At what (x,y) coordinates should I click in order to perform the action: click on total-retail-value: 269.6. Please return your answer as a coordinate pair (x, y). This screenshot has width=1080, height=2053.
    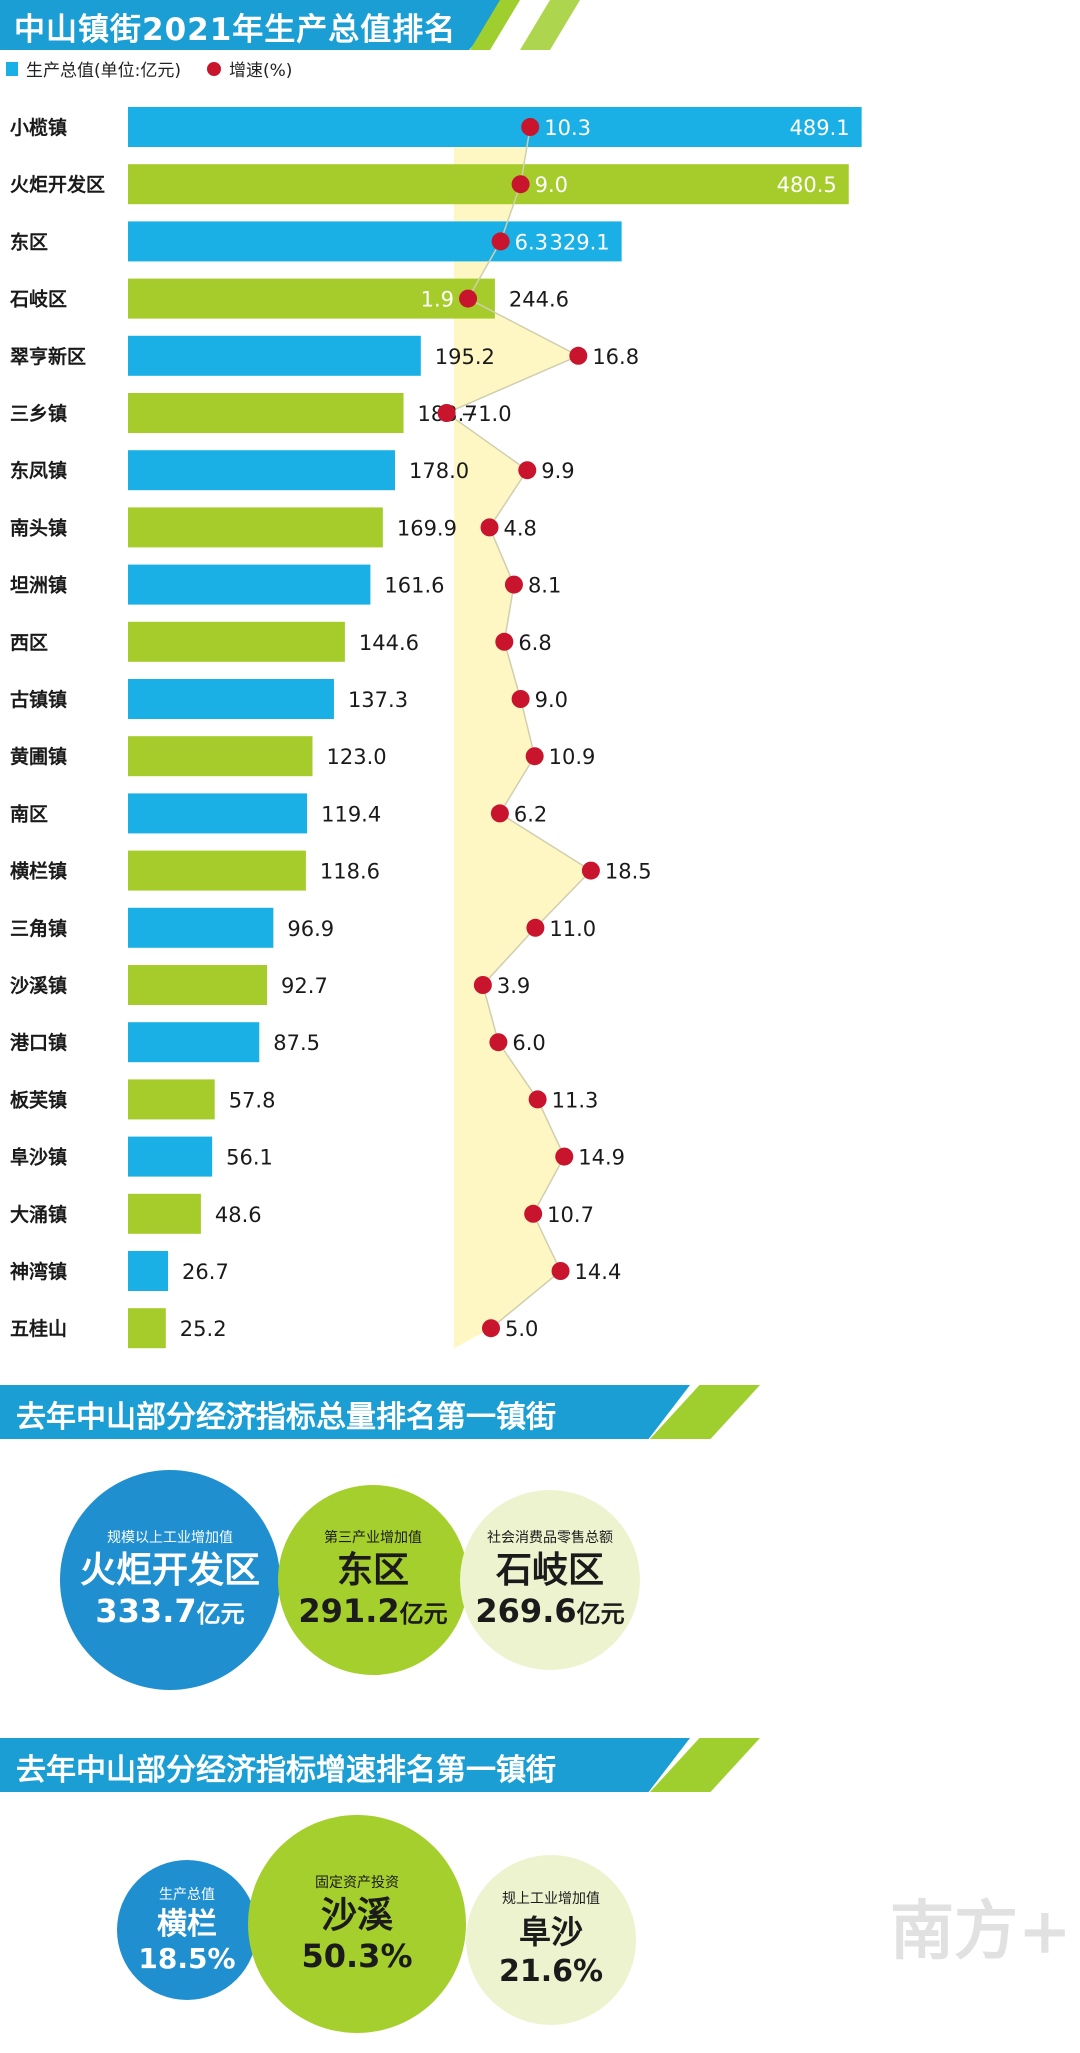
    Looking at the image, I should click on (526, 1610).